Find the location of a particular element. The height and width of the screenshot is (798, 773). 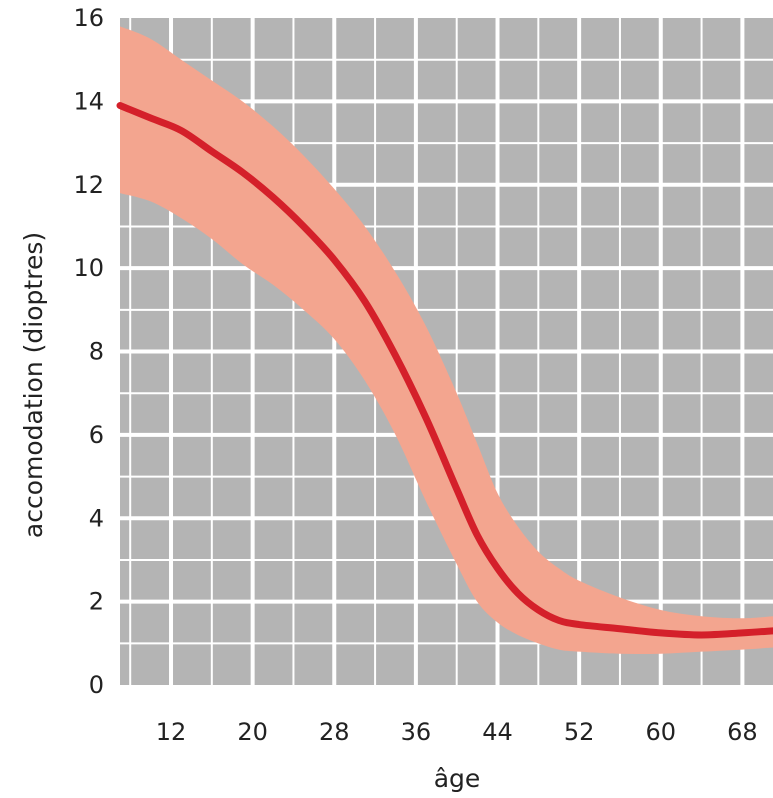

y-tick-label: 16 is located at coordinates (88, 18).